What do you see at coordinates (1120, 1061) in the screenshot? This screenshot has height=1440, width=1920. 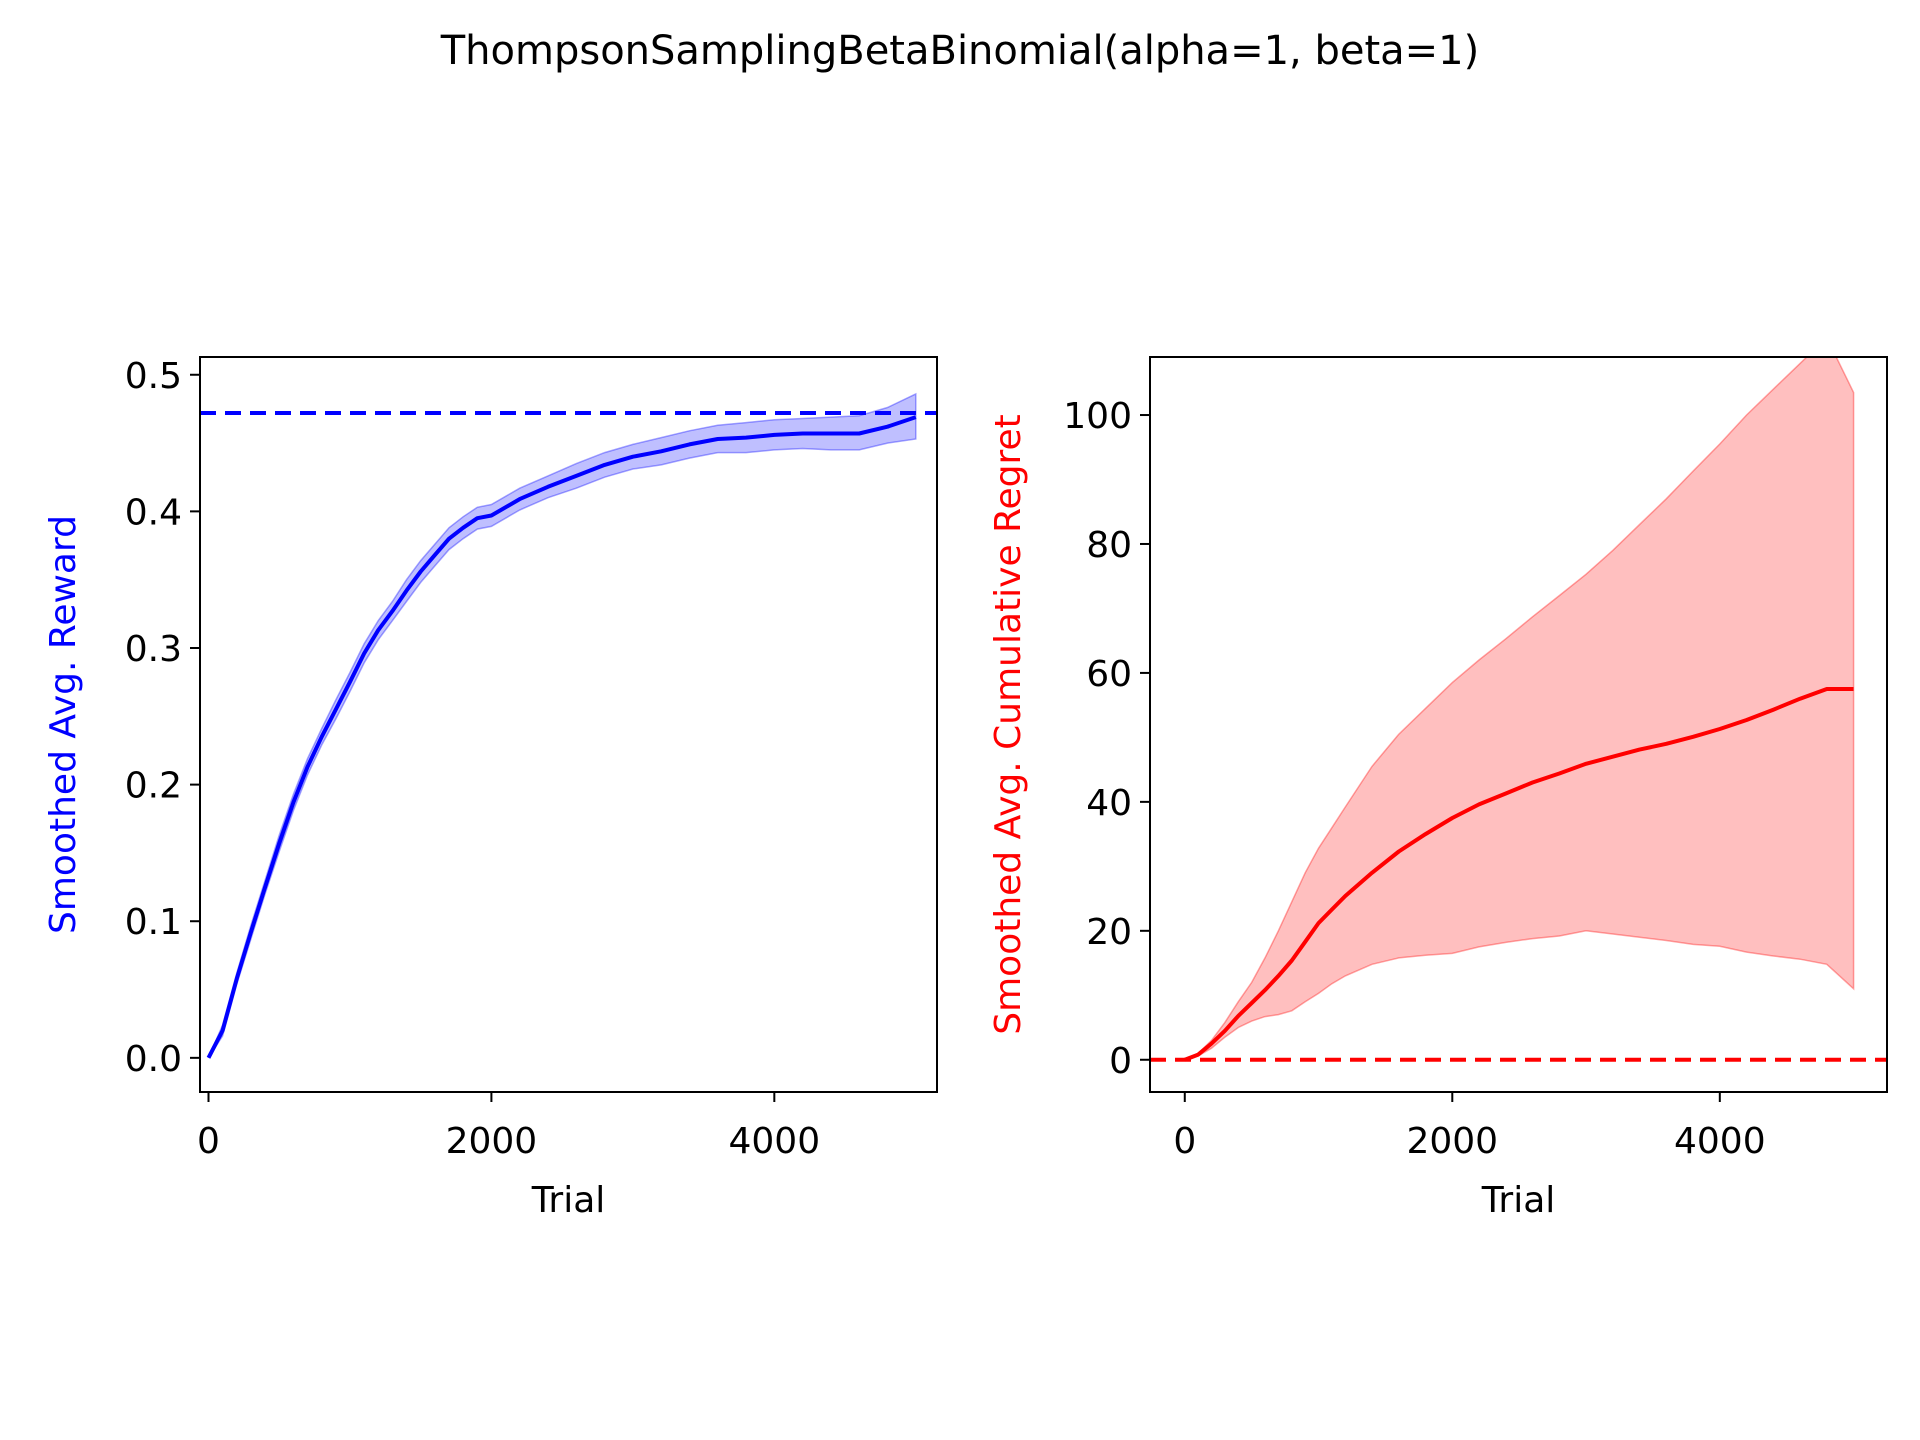 I see `y-tick-label: 0` at bounding box center [1120, 1061].